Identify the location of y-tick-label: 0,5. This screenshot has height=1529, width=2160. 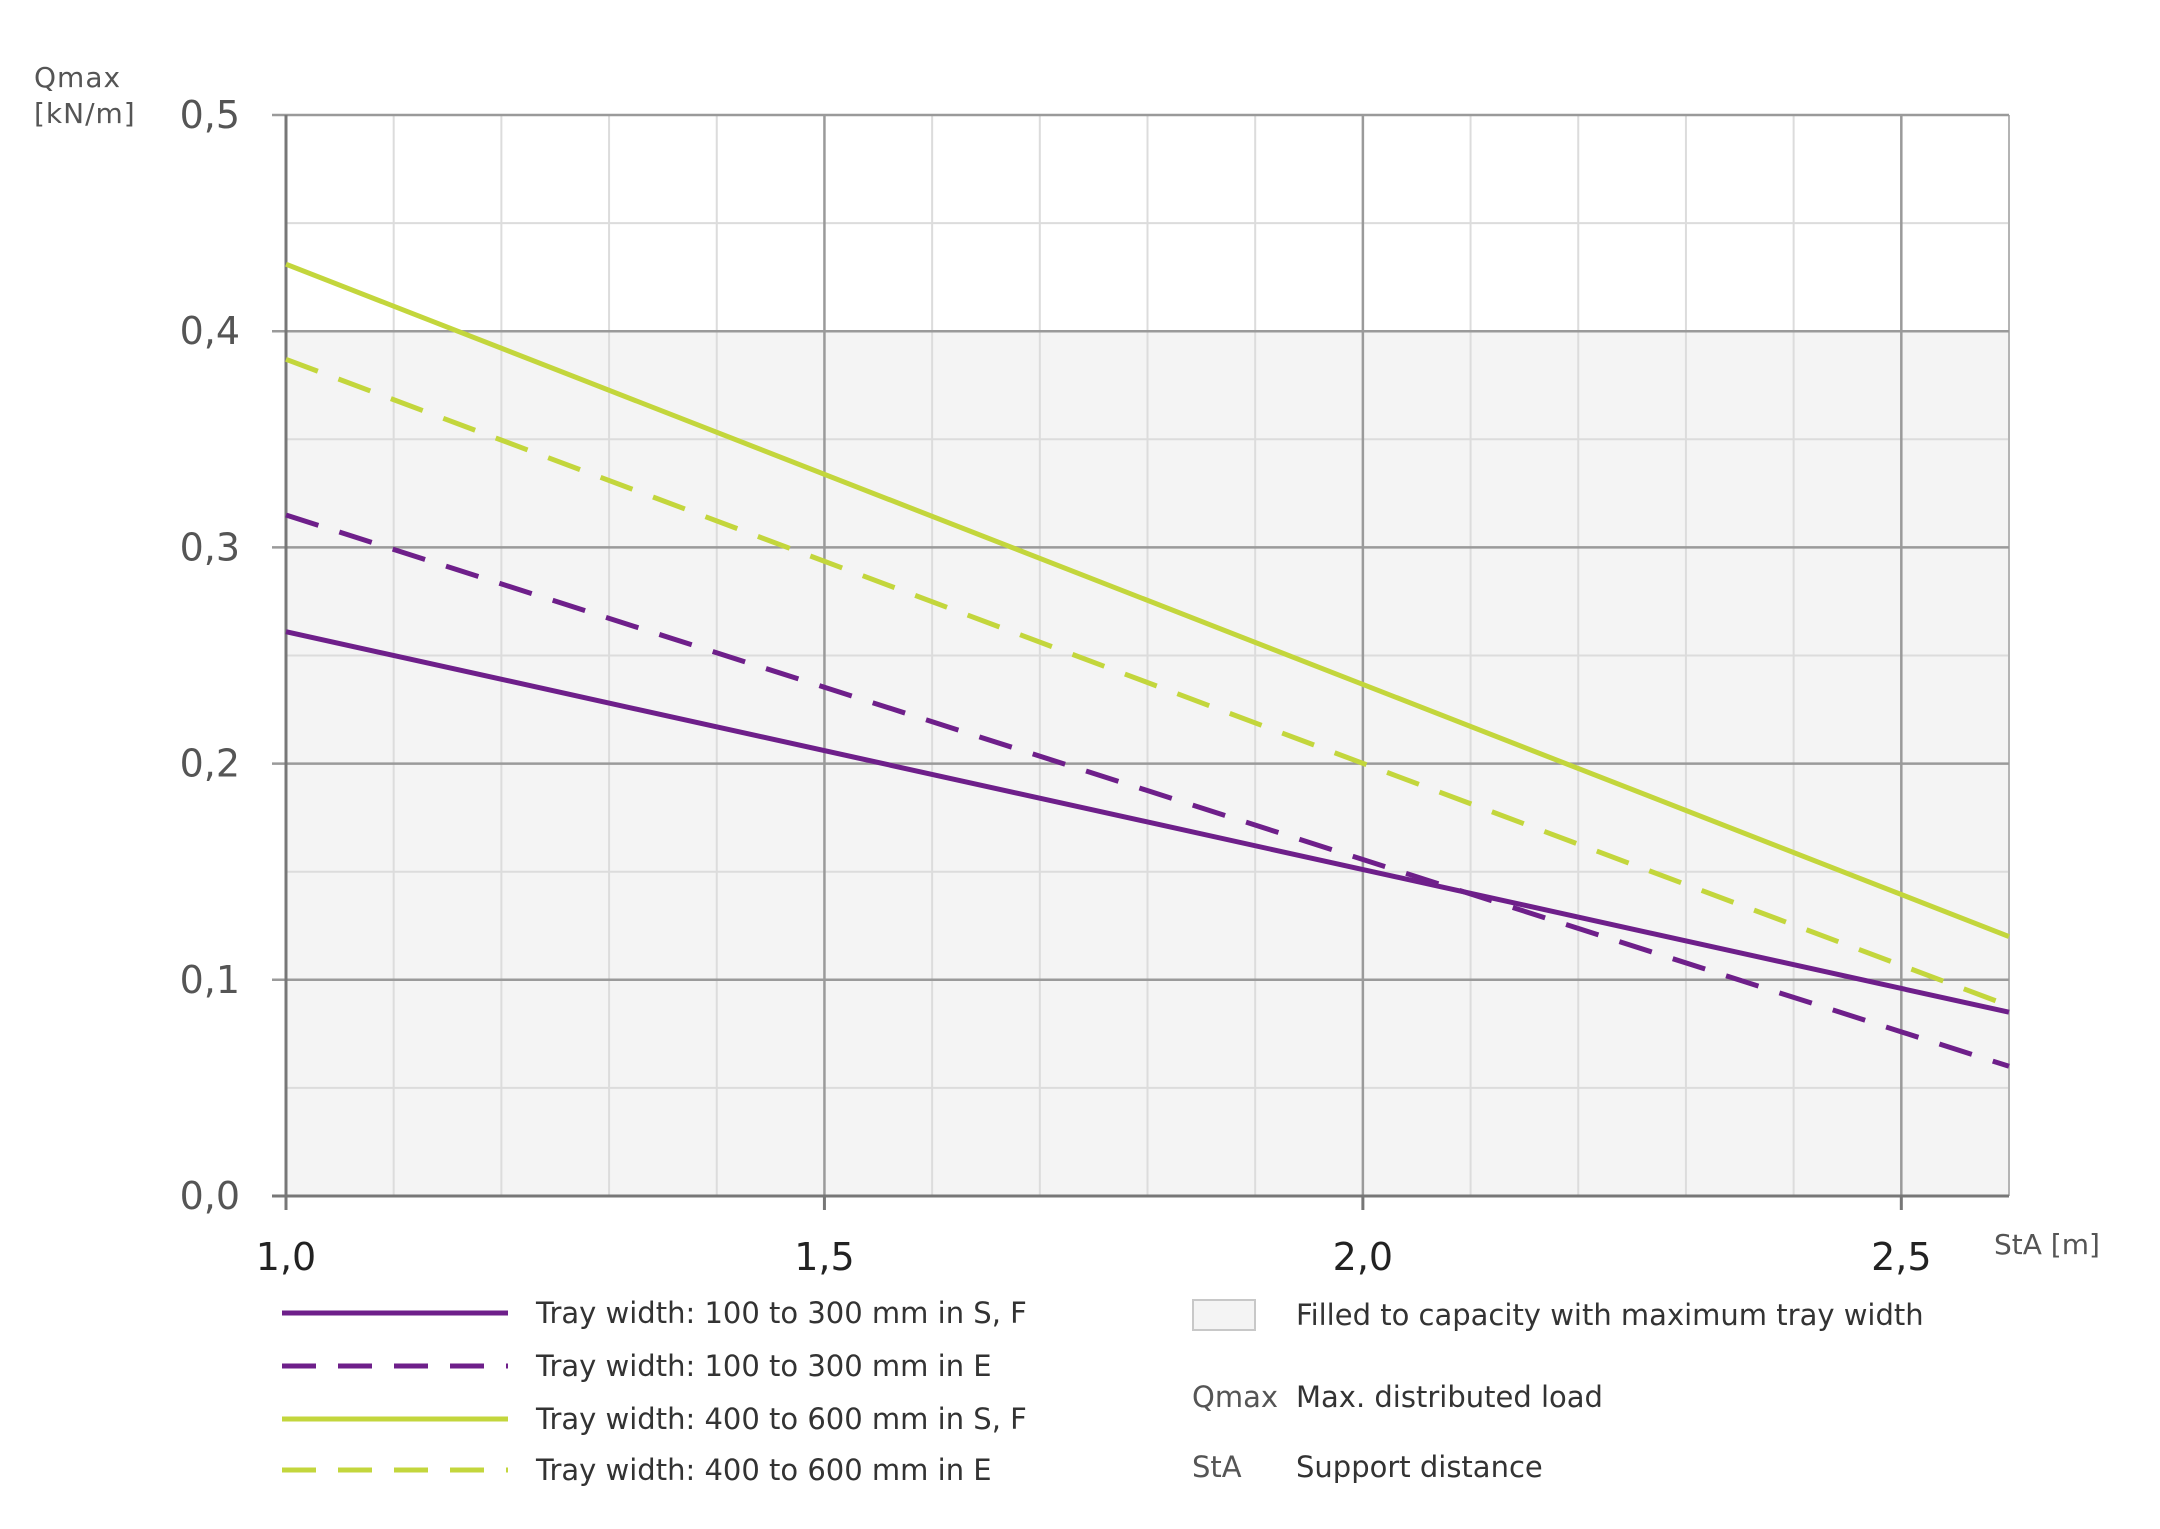
(210, 115).